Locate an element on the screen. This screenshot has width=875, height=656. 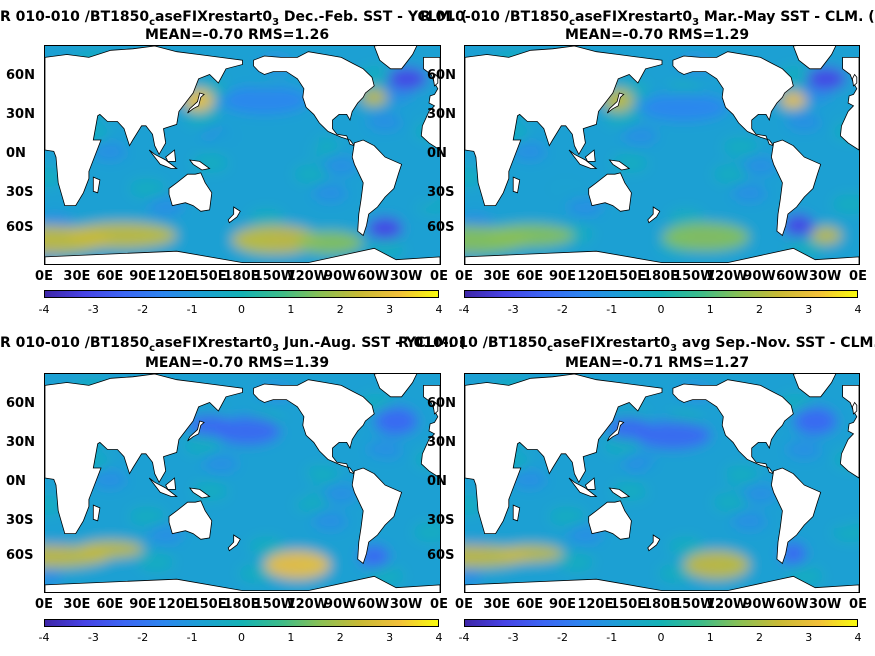
colorbar-tick-label: 3 is located at coordinates (390, 309).